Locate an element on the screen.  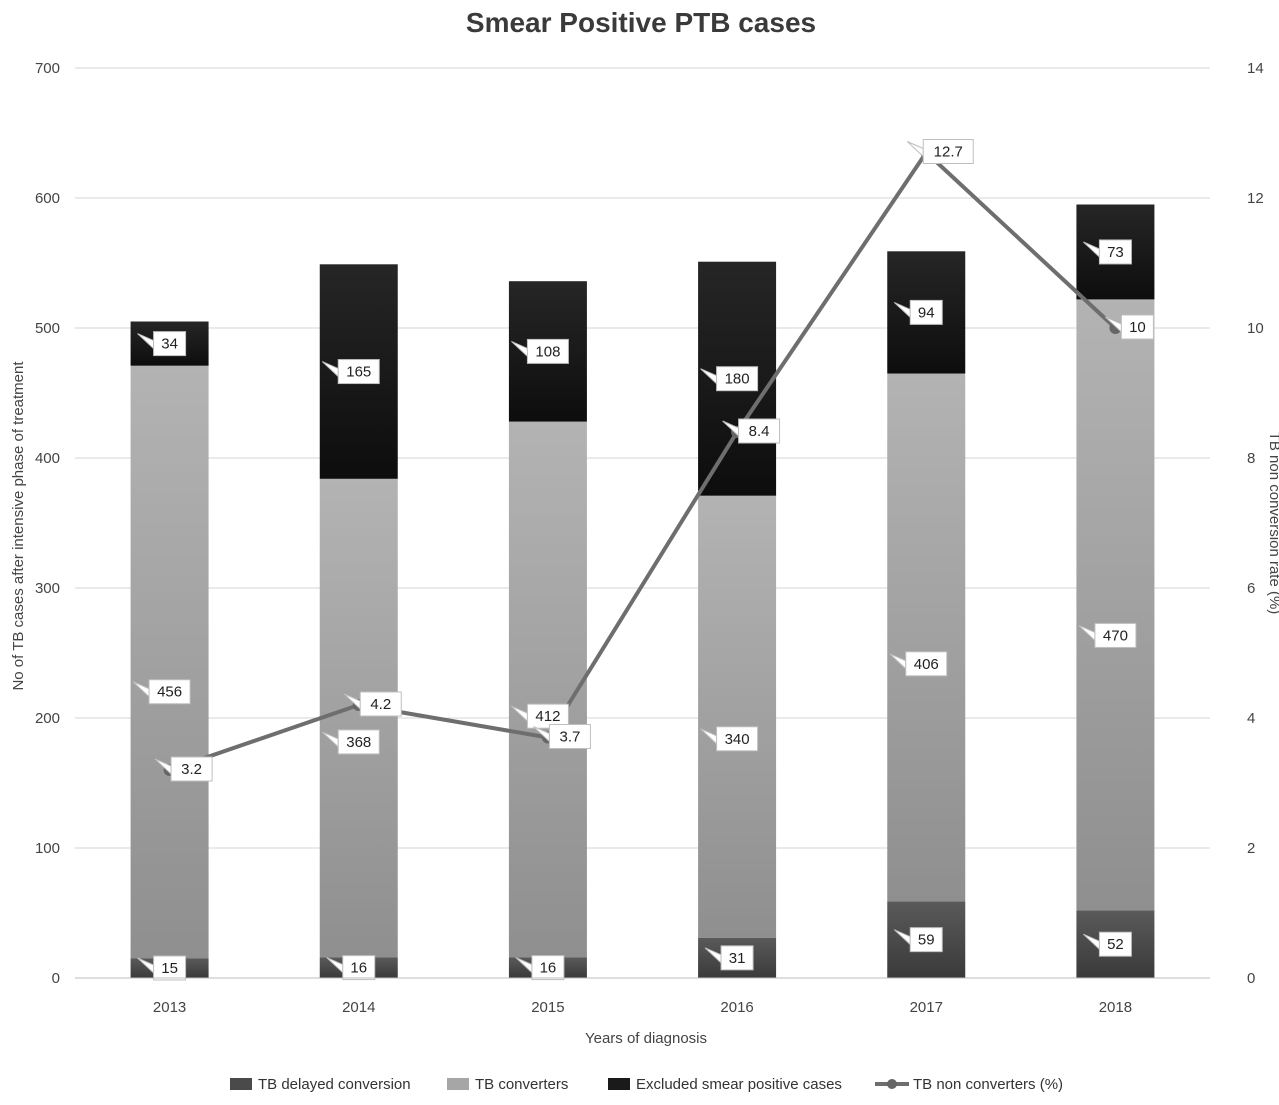
data-label: 4.2 is located at coordinates (372, 704).